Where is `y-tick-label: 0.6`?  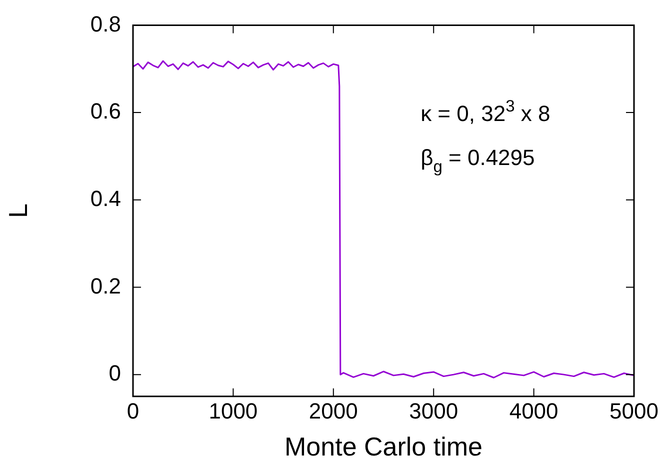
y-tick-label: 0.6 is located at coordinates (105, 111).